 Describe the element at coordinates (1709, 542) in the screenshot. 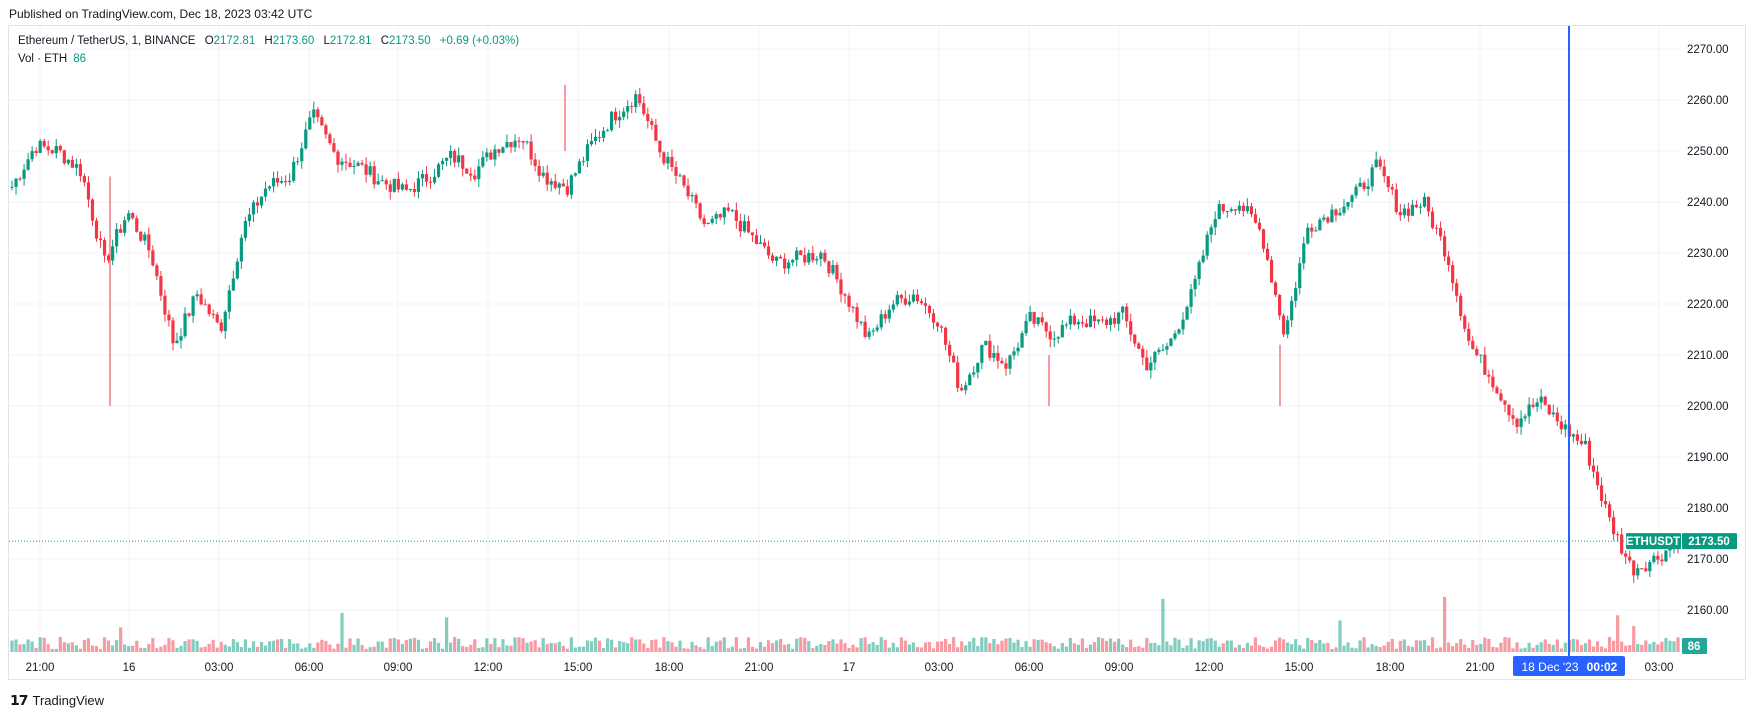

I see `price-tag-value: 2173.50` at that location.